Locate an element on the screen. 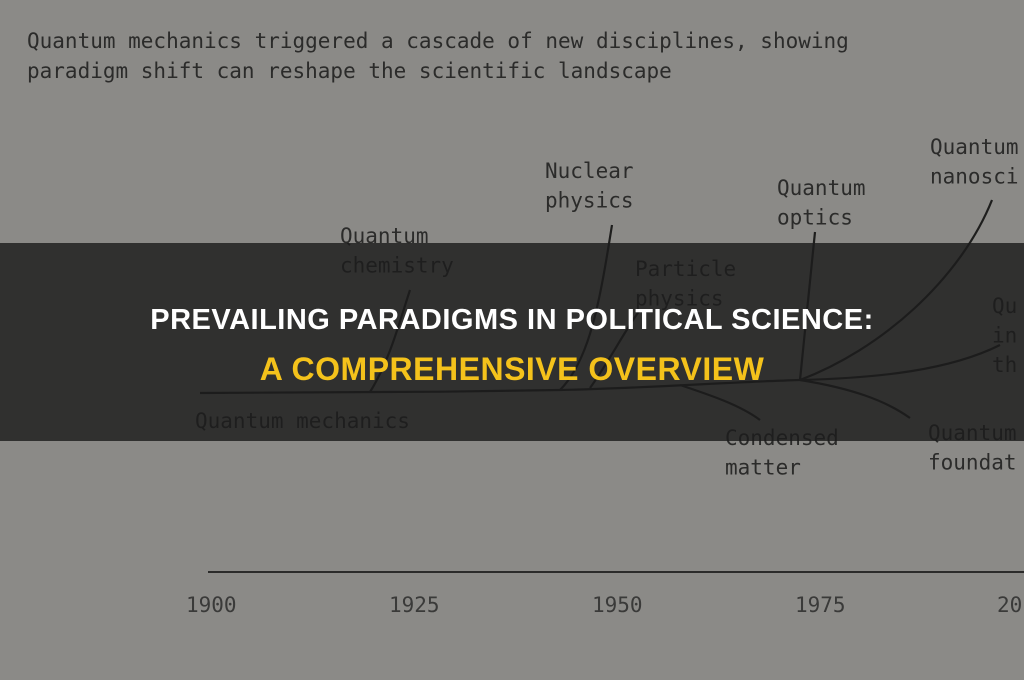 The width and height of the screenshot is (1024, 680). axis-label: 20 is located at coordinates (1009, 605).